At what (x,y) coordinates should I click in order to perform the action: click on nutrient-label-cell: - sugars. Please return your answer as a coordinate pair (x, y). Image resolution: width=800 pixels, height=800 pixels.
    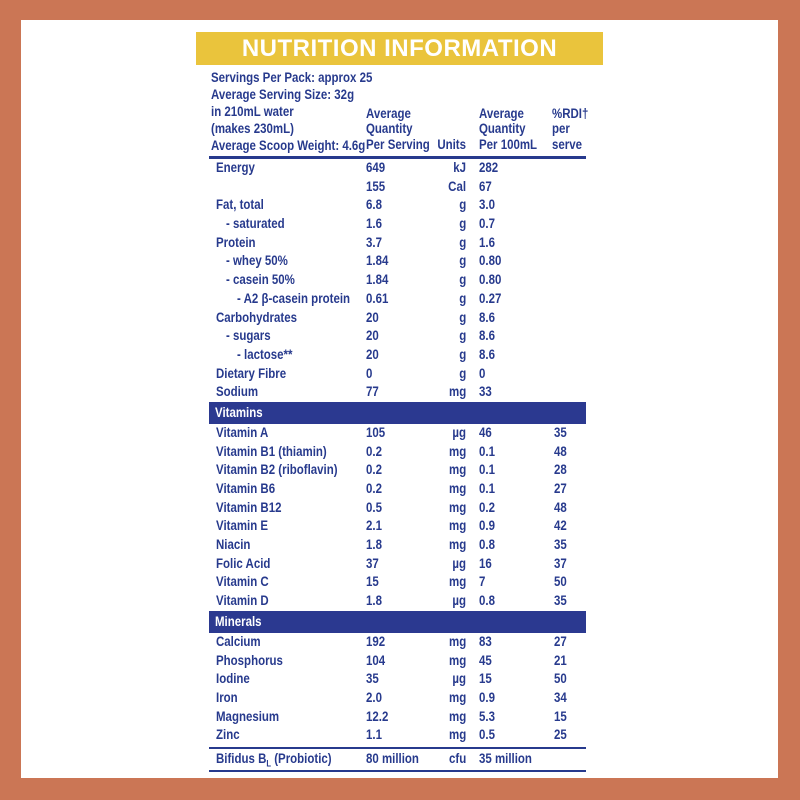
    Looking at the image, I should click on (287, 336).